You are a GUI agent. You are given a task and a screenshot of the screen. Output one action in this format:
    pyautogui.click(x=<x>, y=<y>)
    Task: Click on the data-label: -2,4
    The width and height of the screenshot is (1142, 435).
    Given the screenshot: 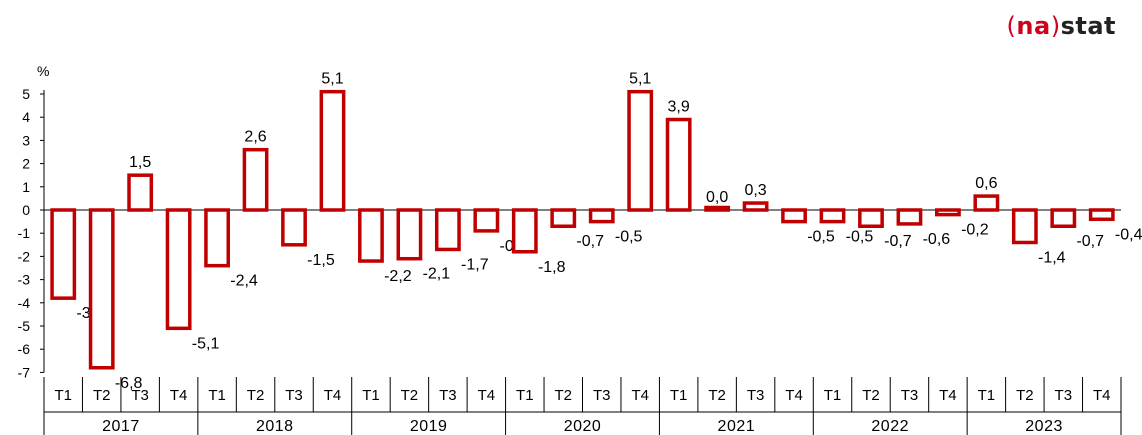 What is the action you would take?
    pyautogui.click(x=244, y=281)
    